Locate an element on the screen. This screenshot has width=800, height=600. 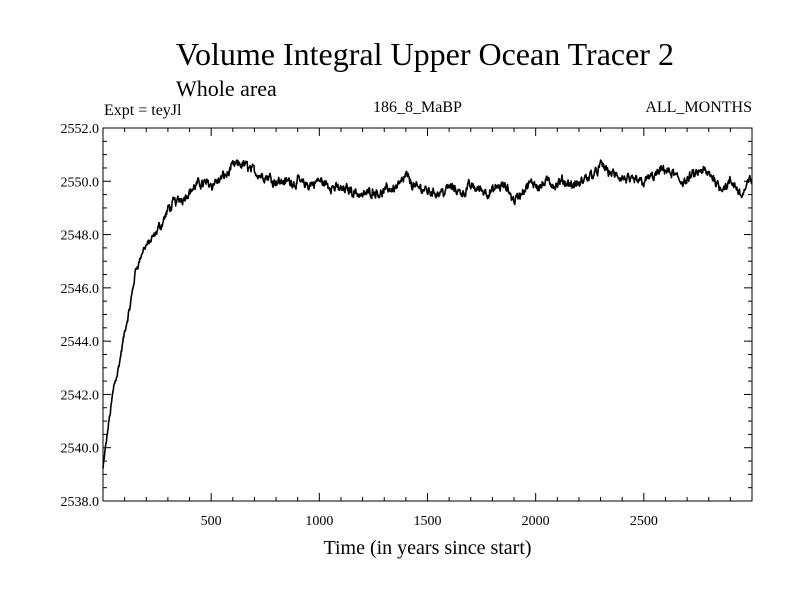
chart-subtitle: Whole area is located at coordinates (226, 88).